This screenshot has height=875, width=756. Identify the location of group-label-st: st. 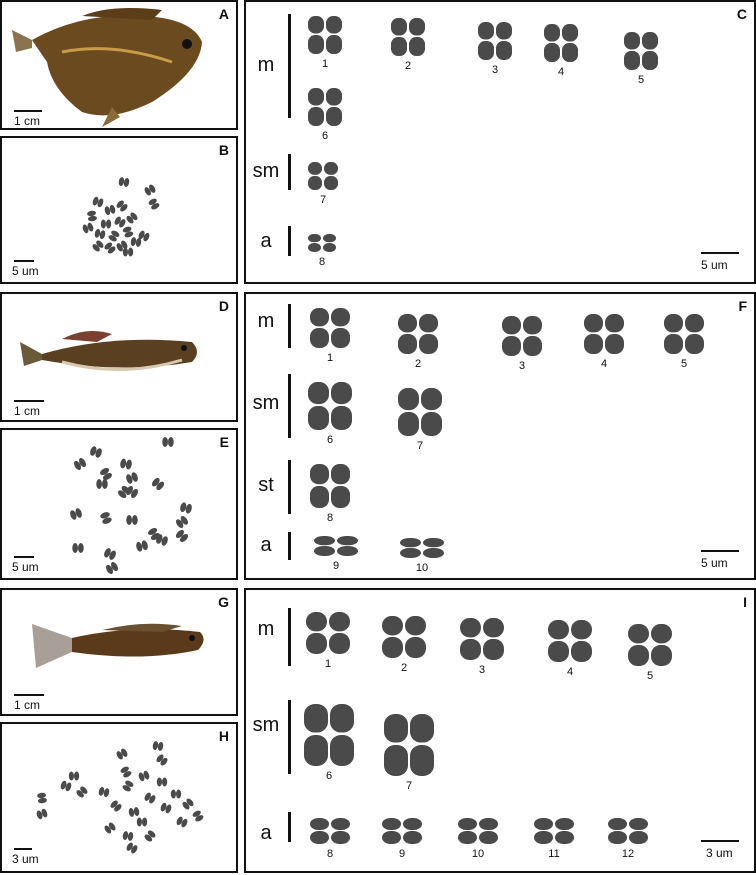
(266, 485).